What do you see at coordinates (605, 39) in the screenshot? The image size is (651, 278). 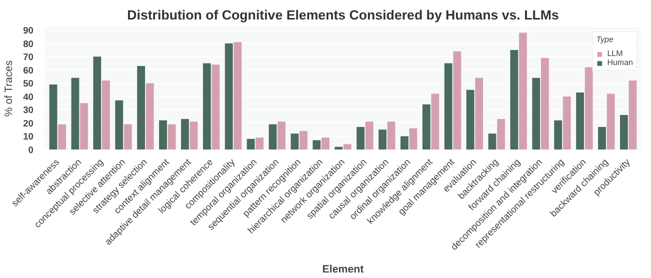 I see `legend-title: Type` at bounding box center [605, 39].